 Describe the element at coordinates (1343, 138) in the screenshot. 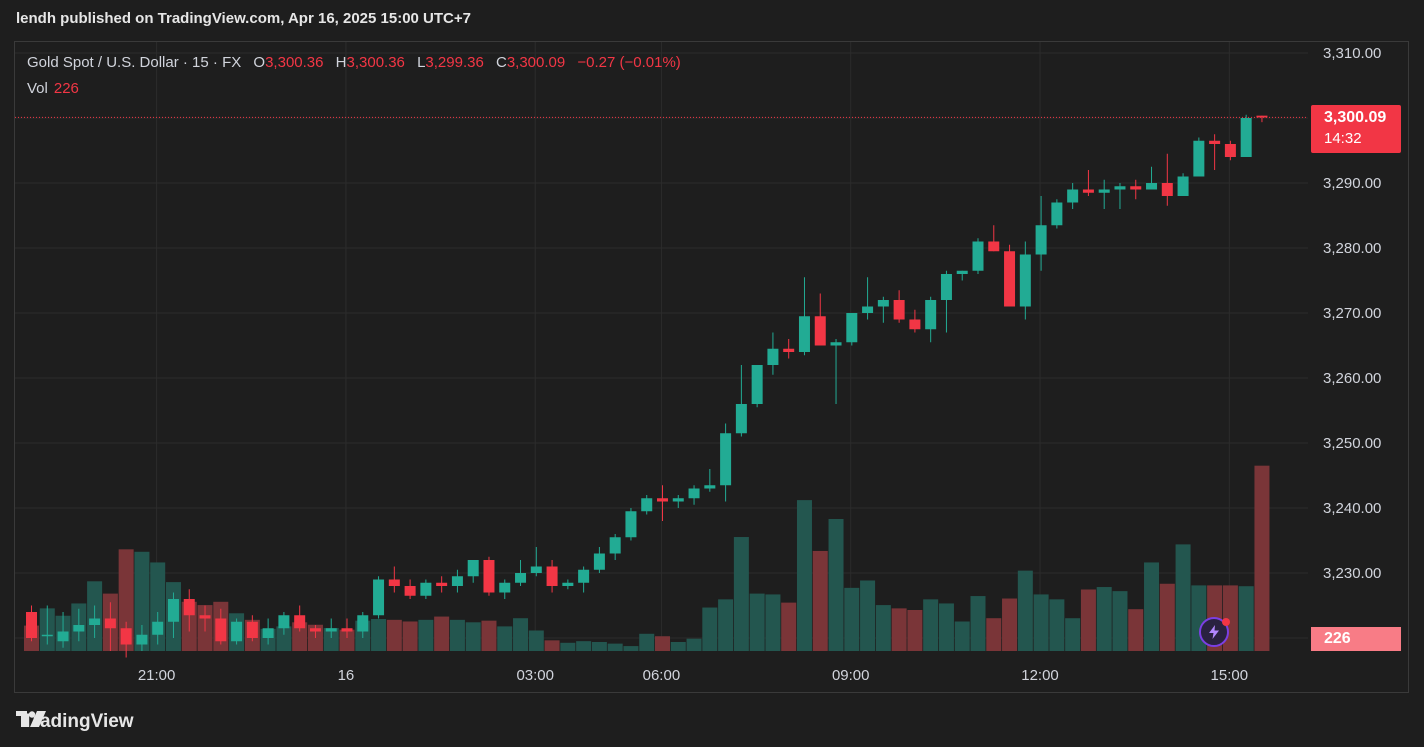

I see `bar-countdown: 14:32` at that location.